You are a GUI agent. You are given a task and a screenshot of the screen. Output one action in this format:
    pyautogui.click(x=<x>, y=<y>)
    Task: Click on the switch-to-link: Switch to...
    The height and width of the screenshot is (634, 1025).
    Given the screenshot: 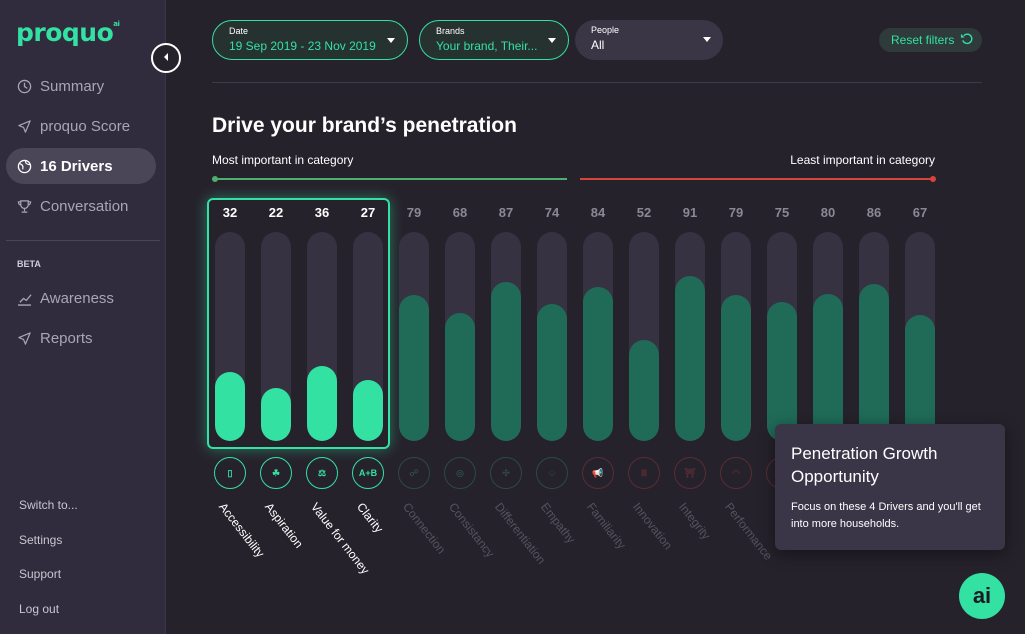 What is the action you would take?
    pyautogui.click(x=48, y=505)
    